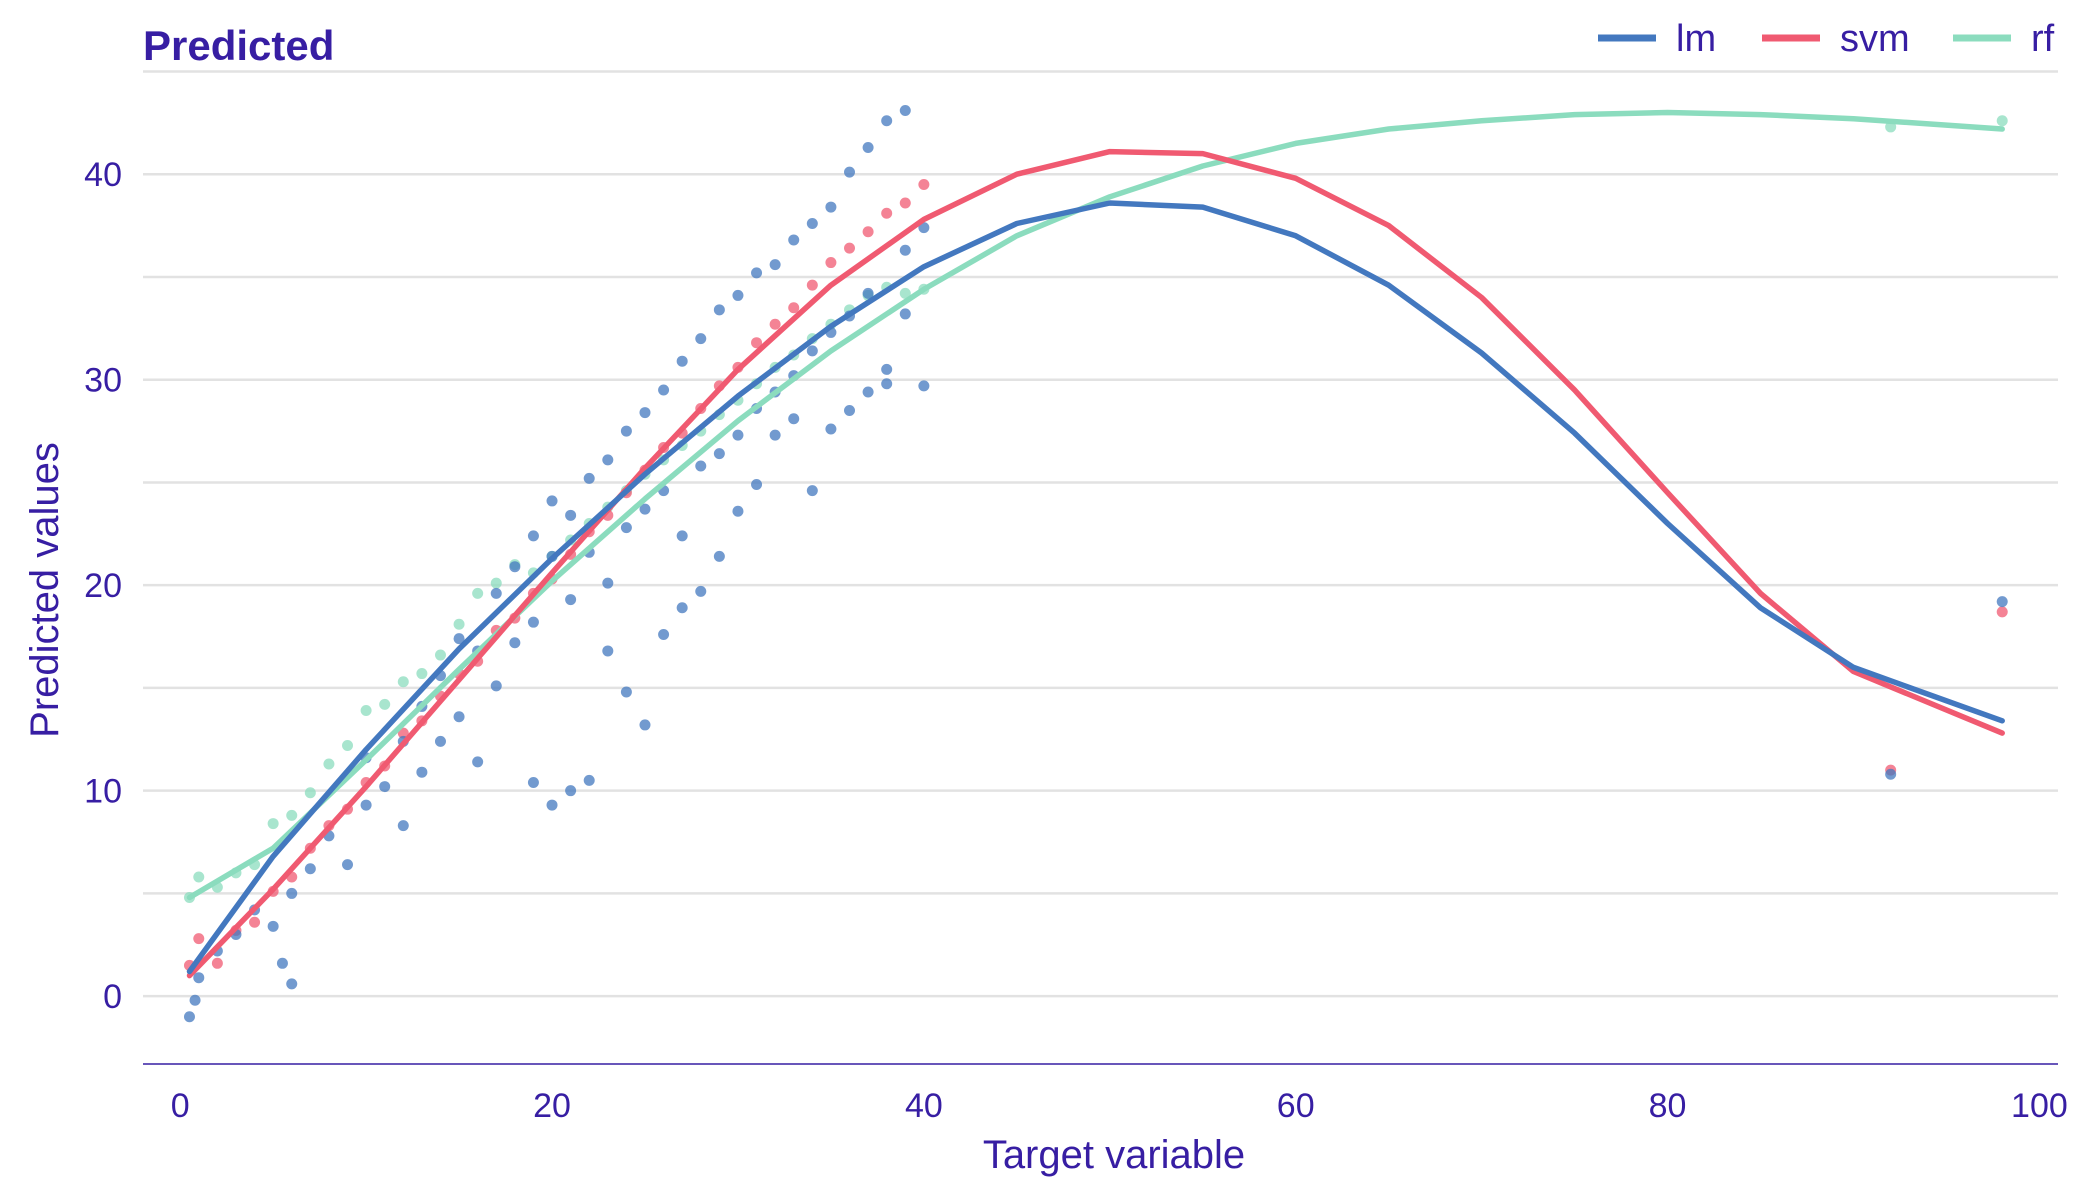 Image resolution: width=2100 pixels, height=1200 pixels. What do you see at coordinates (552, 1106) in the screenshot?
I see `x-tick-label: 20` at bounding box center [552, 1106].